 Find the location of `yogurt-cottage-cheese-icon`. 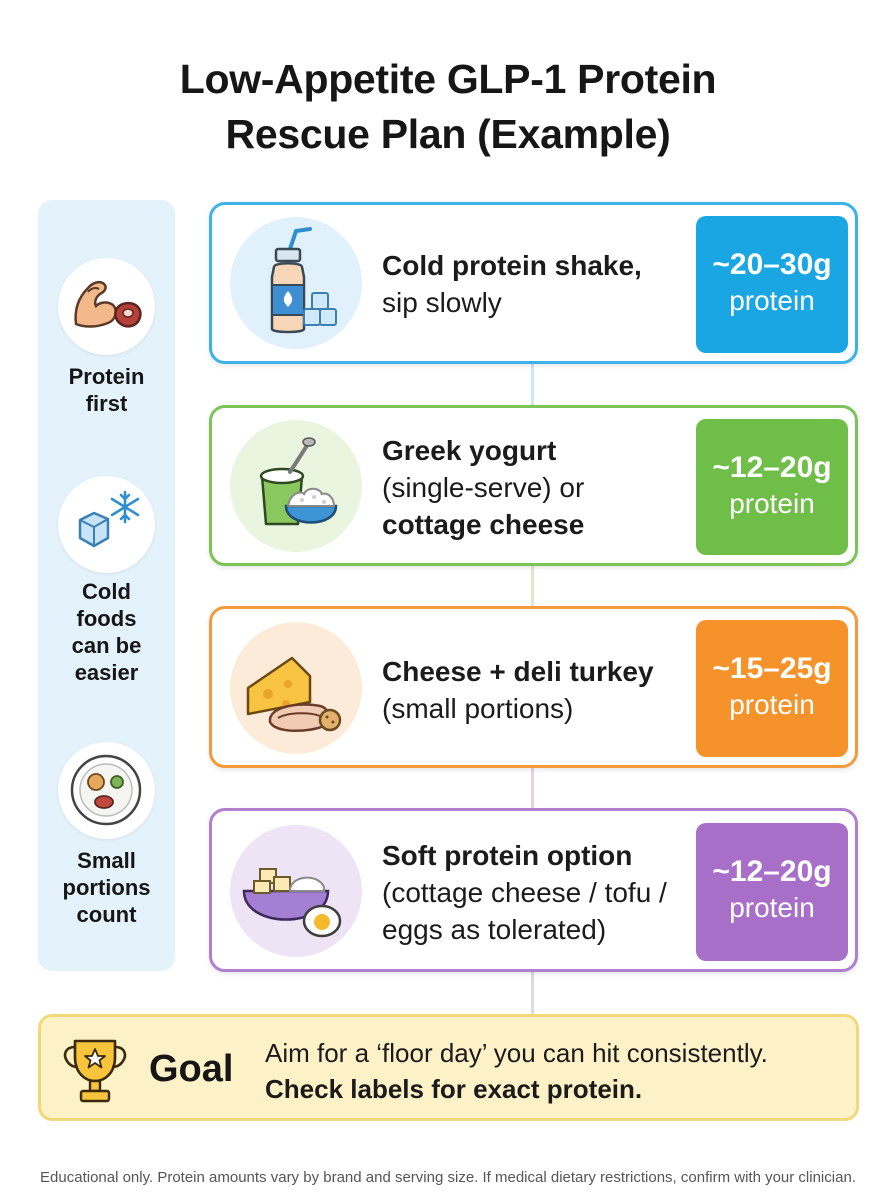

yogurt-cottage-cheese-icon is located at coordinates (296, 486).